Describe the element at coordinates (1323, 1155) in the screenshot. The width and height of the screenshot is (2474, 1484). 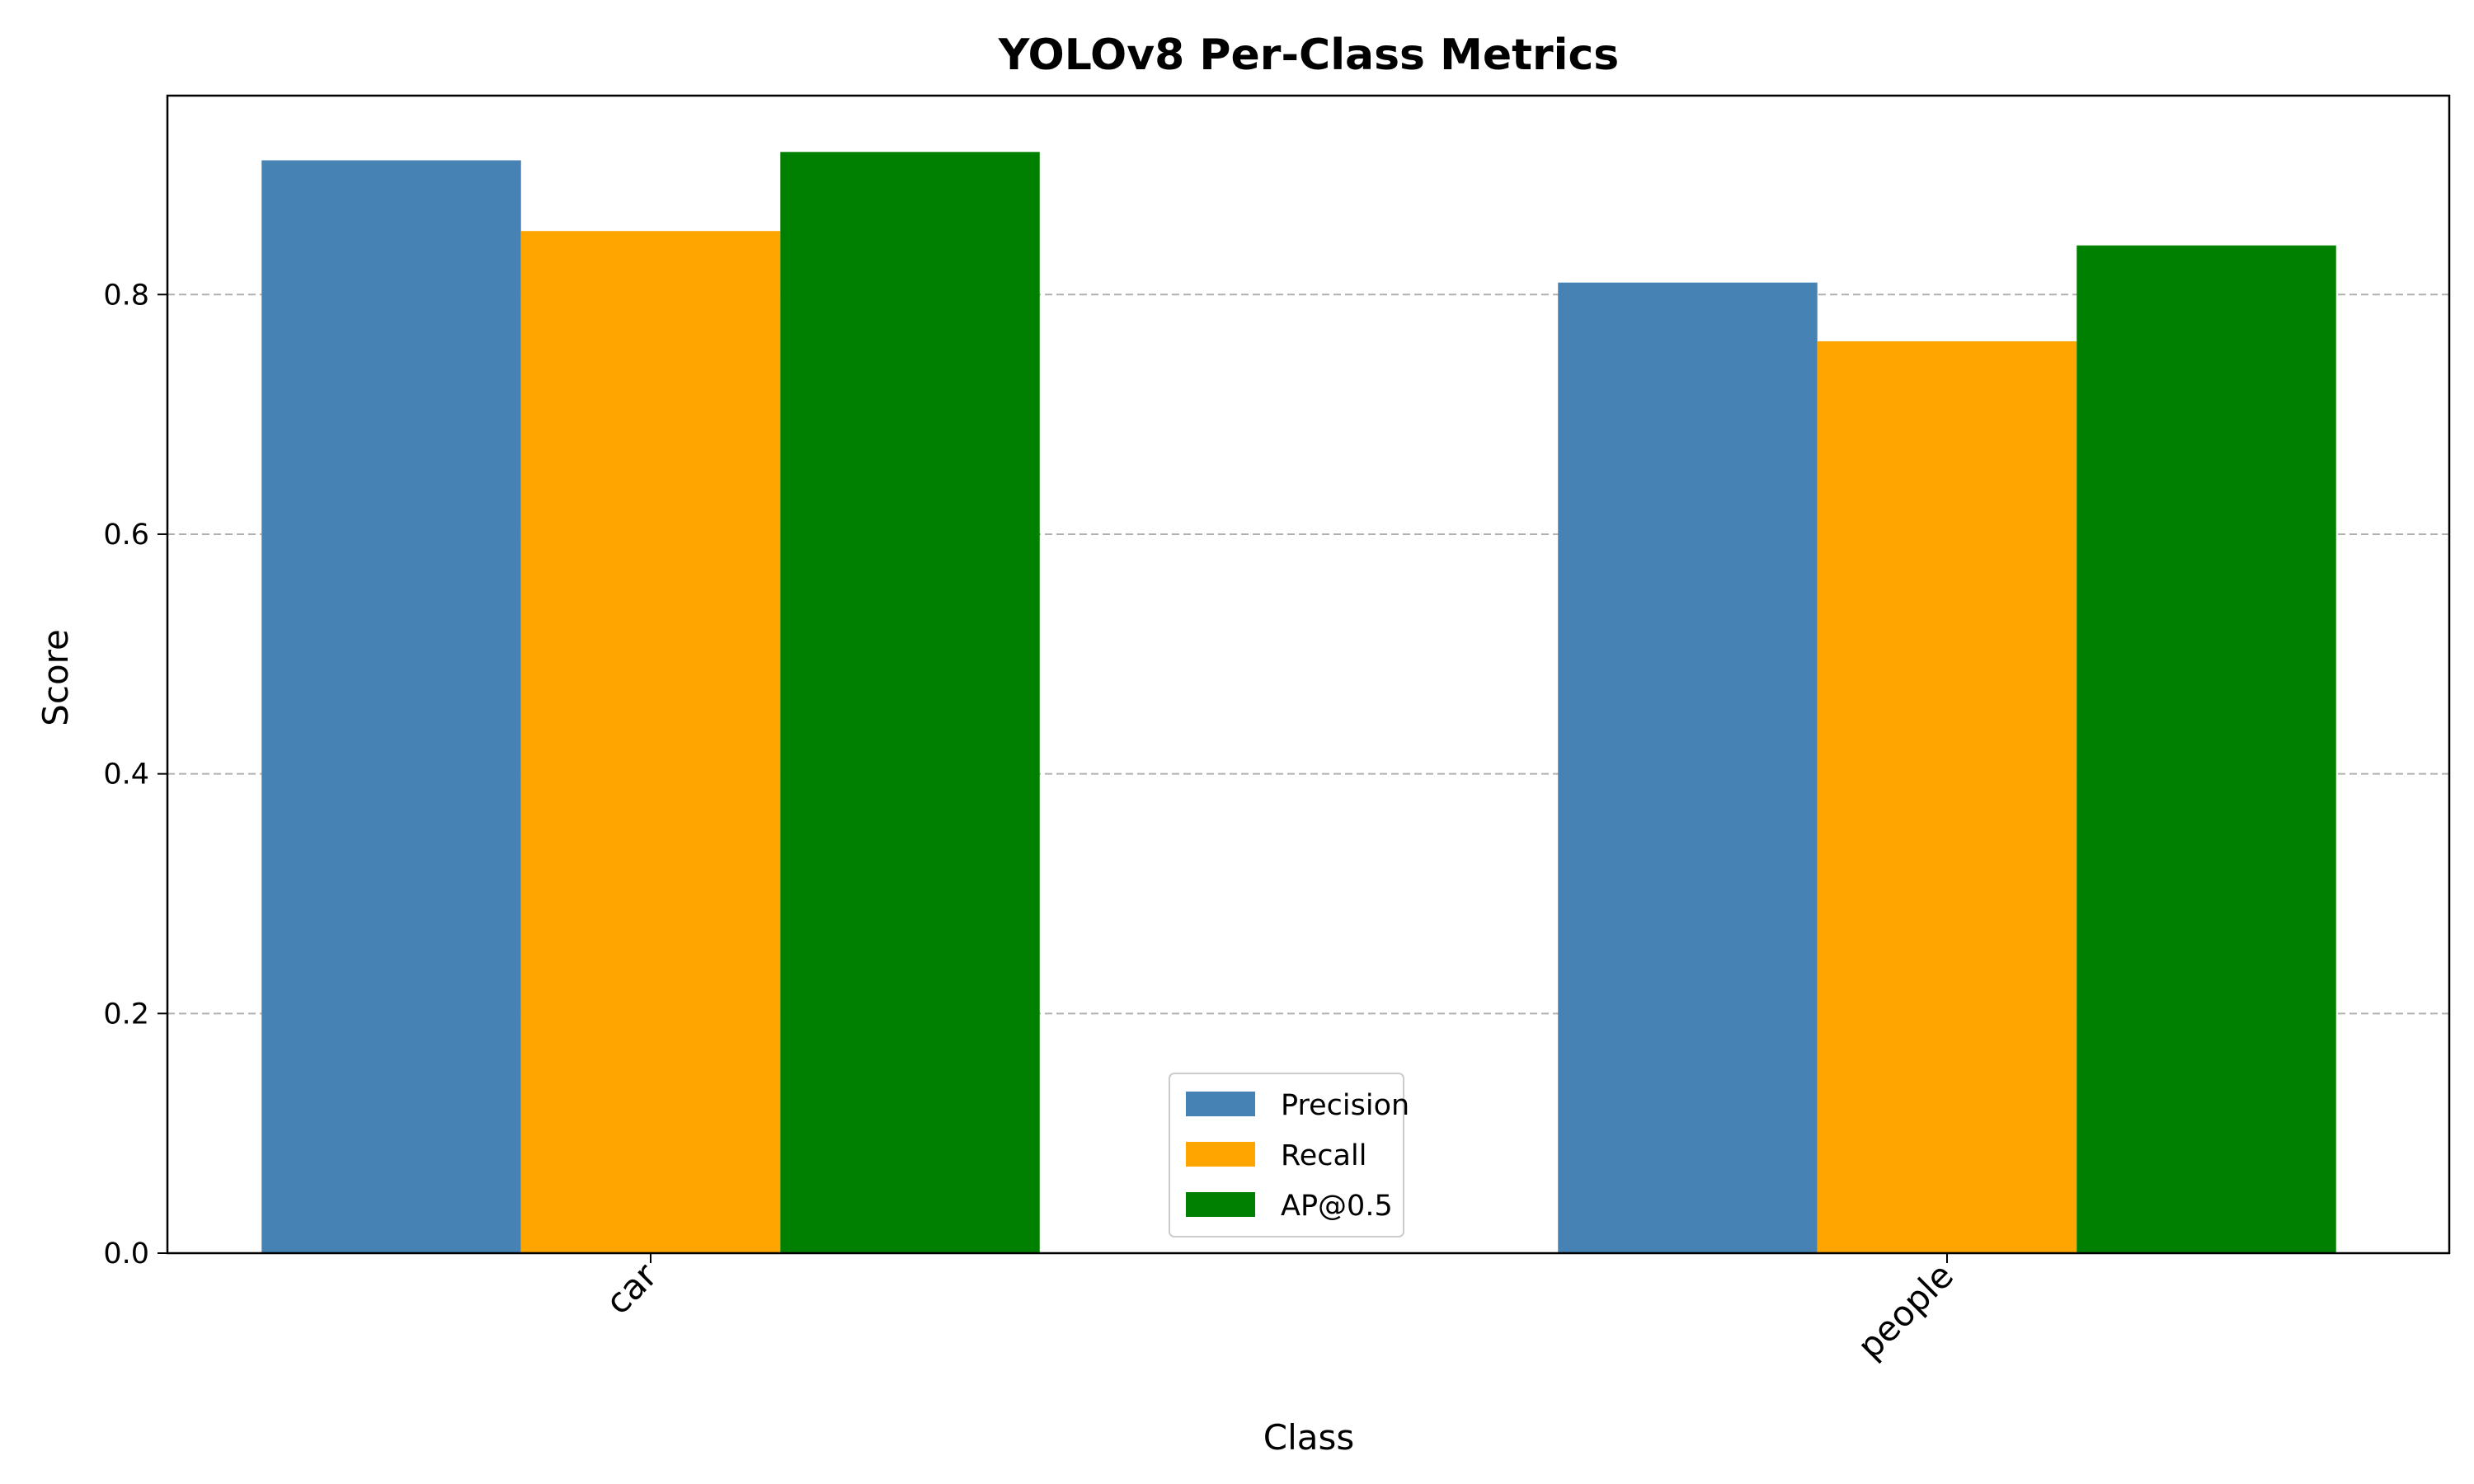
I see `legend-entry-label: Recall` at that location.